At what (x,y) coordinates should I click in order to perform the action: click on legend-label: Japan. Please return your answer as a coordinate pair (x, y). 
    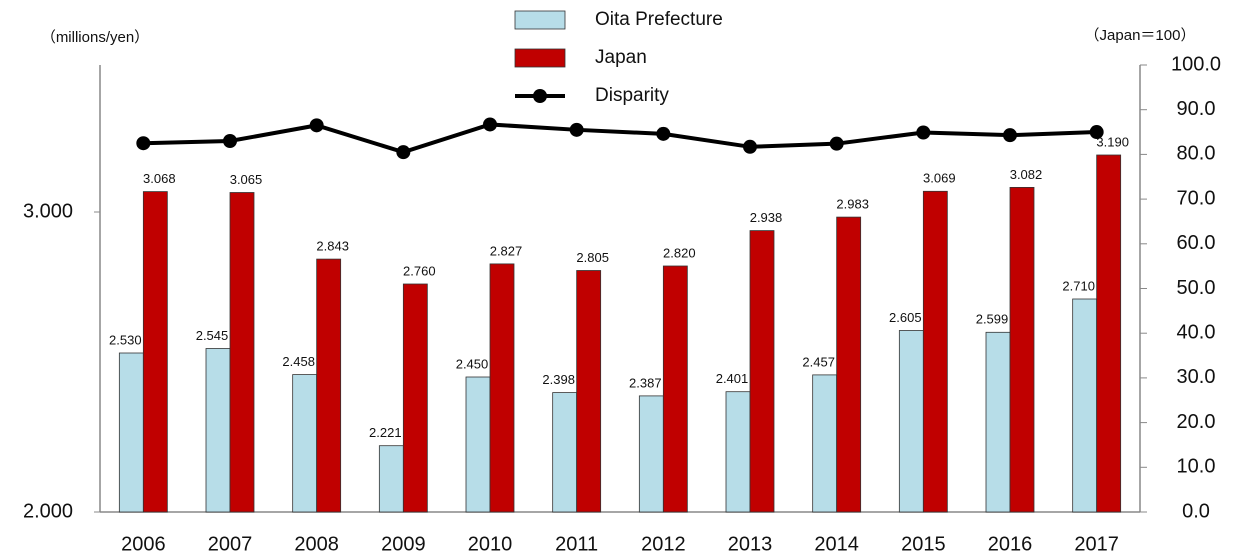
    Looking at the image, I should click on (621, 57).